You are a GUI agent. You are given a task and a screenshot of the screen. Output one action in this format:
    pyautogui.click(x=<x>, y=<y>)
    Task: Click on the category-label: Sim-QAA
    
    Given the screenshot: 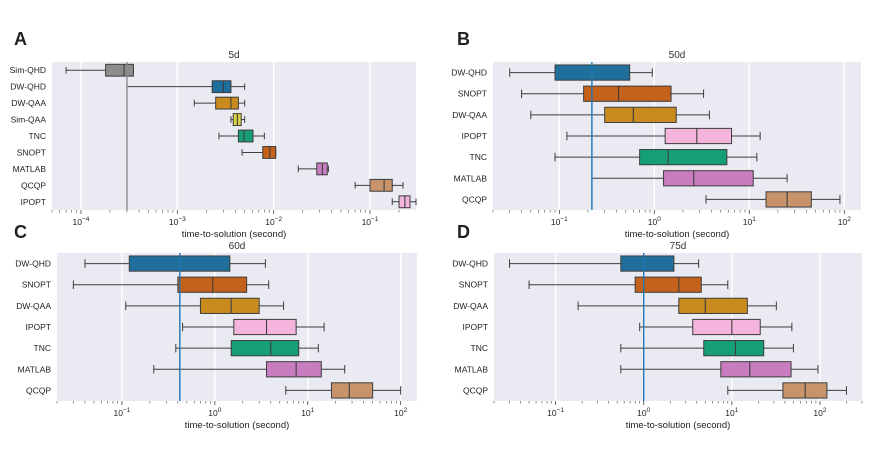 What is the action you would take?
    pyautogui.click(x=29, y=120)
    